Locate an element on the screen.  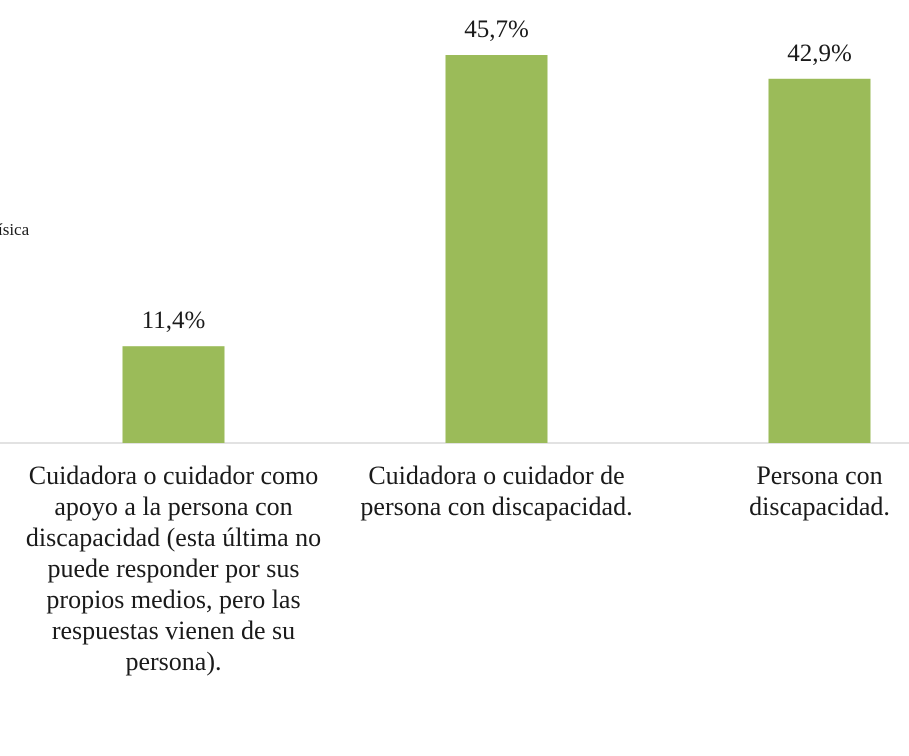
x-tick-label: Persona con discapacidad. is located at coordinates (819, 491).